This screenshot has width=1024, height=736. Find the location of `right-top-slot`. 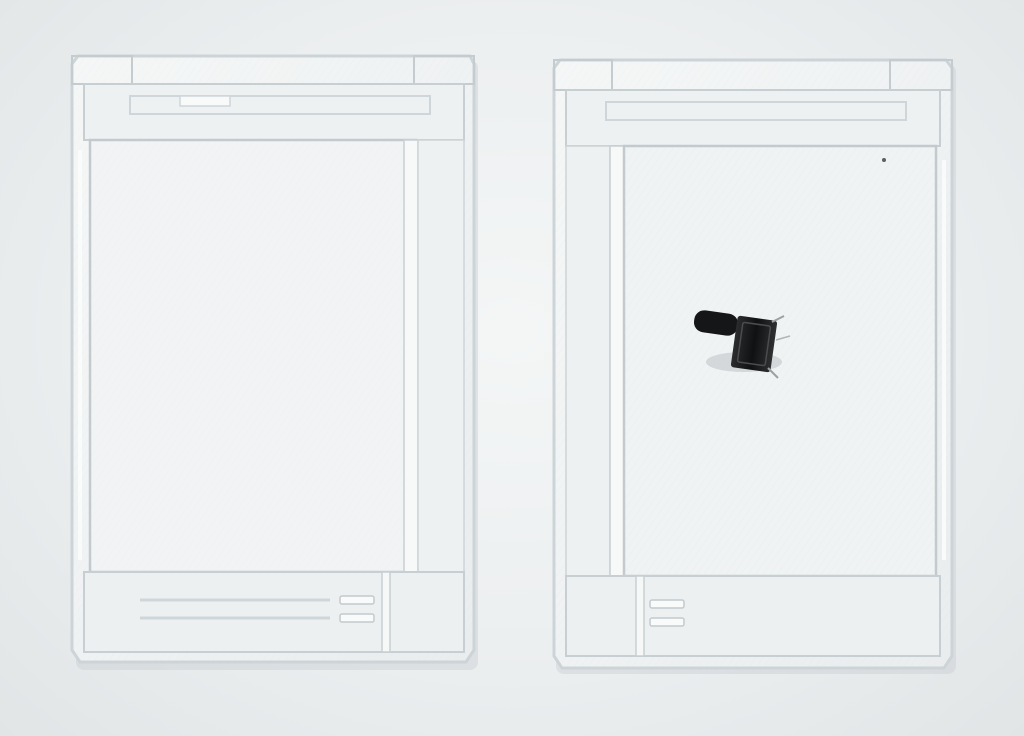

right-top-slot is located at coordinates (756, 111).